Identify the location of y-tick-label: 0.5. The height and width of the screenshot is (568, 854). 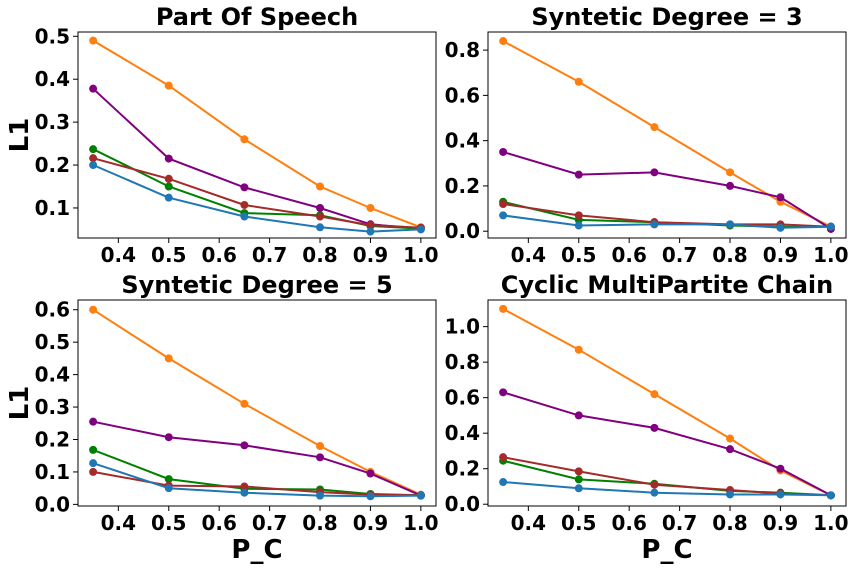
(52, 36).